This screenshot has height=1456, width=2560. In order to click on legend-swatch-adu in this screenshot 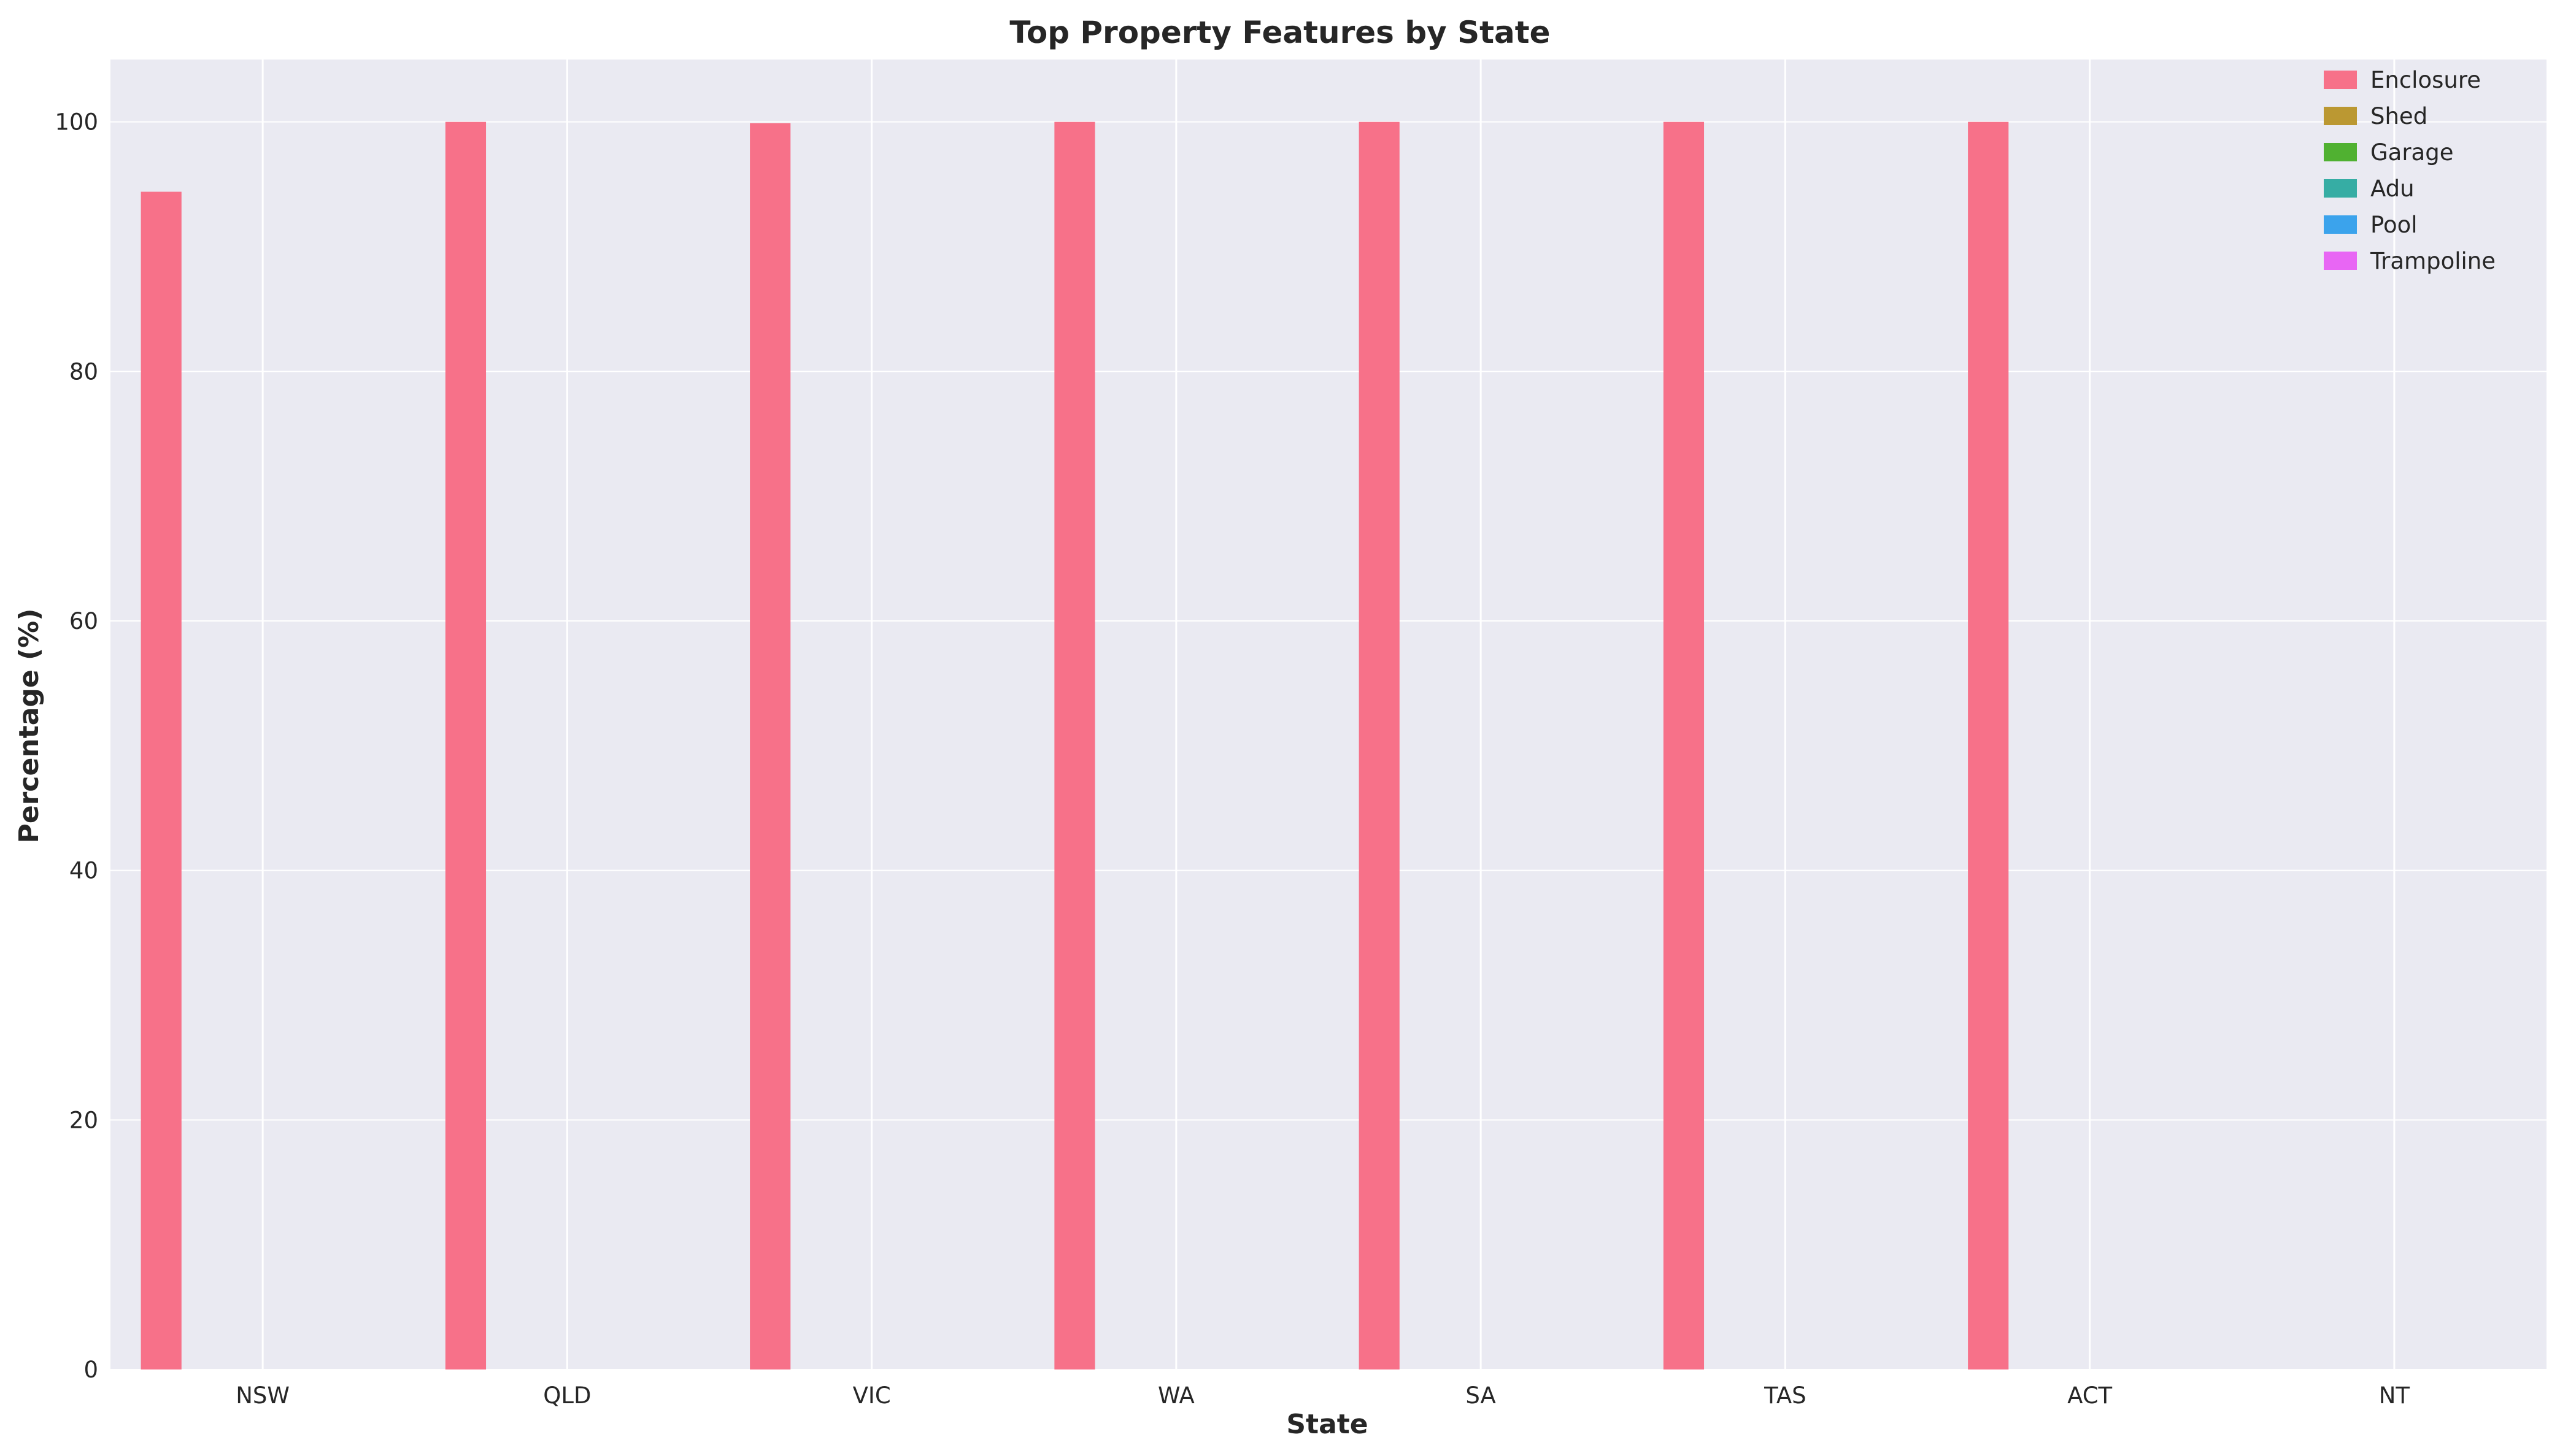, I will do `click(2340, 188)`.